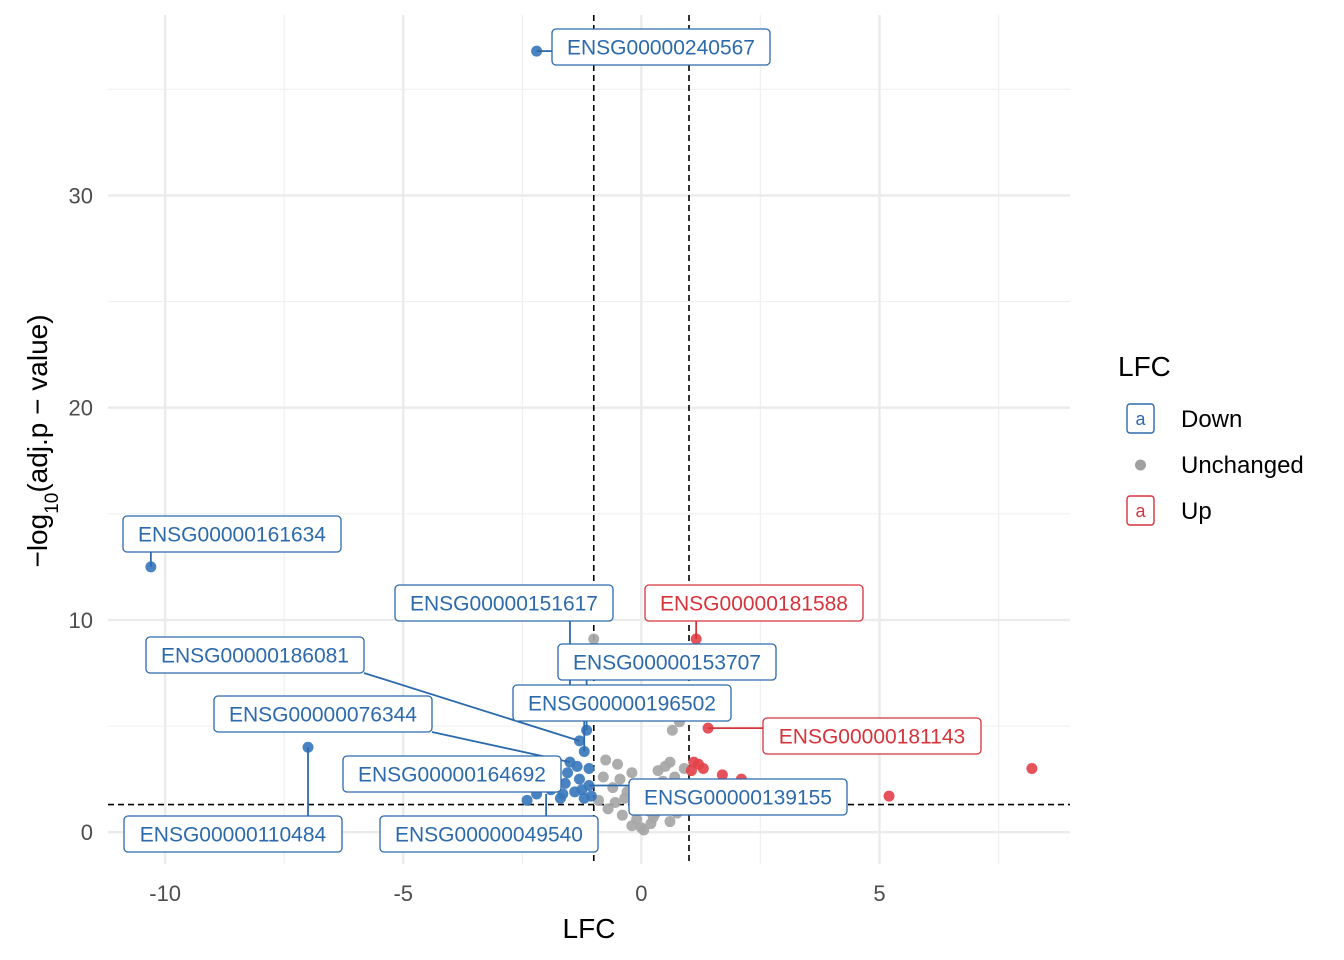  I want to click on gene-label: ENSG00000153707, so click(667, 663).